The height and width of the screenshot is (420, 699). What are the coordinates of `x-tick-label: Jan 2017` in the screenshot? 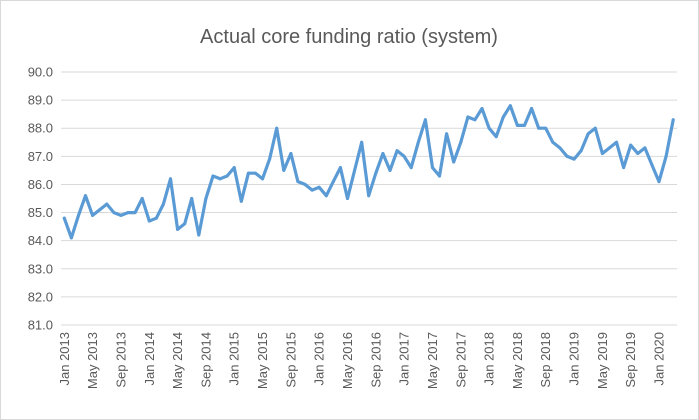 It's located at (404, 359).